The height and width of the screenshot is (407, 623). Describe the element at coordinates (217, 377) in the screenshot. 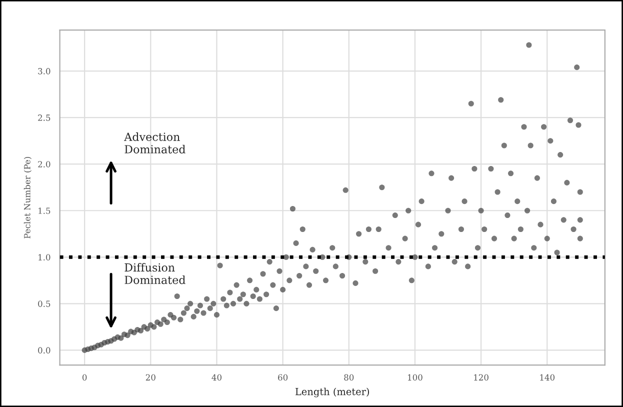

I see `x-tick-label: 40` at that location.